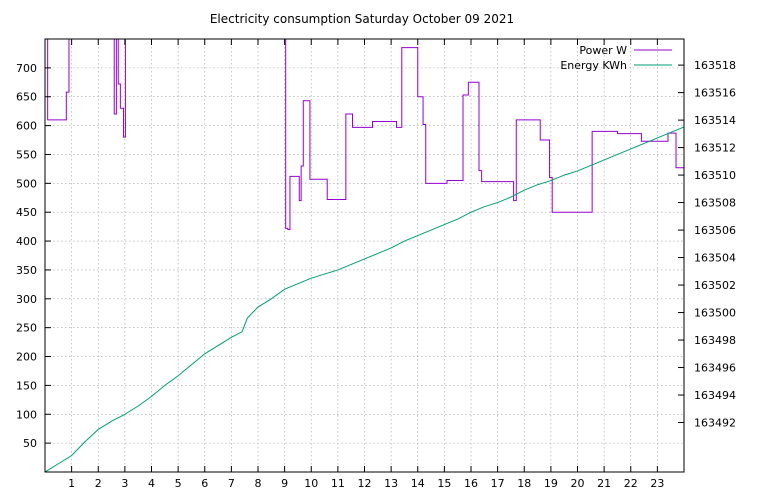  Describe the element at coordinates (204, 483) in the screenshot. I see `x-tick-label: 6` at that location.